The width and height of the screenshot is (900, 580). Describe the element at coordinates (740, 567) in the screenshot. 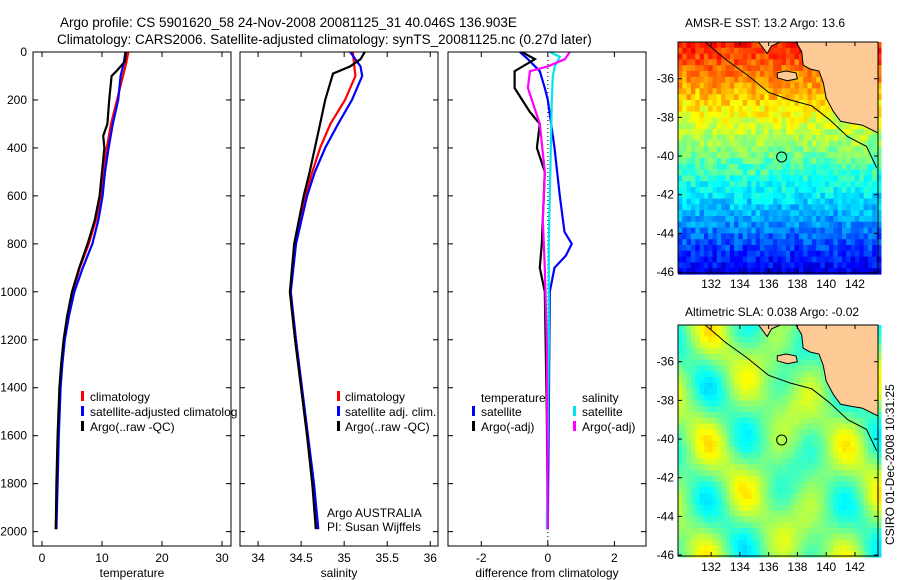

I see `lon-tick-label: 134` at that location.